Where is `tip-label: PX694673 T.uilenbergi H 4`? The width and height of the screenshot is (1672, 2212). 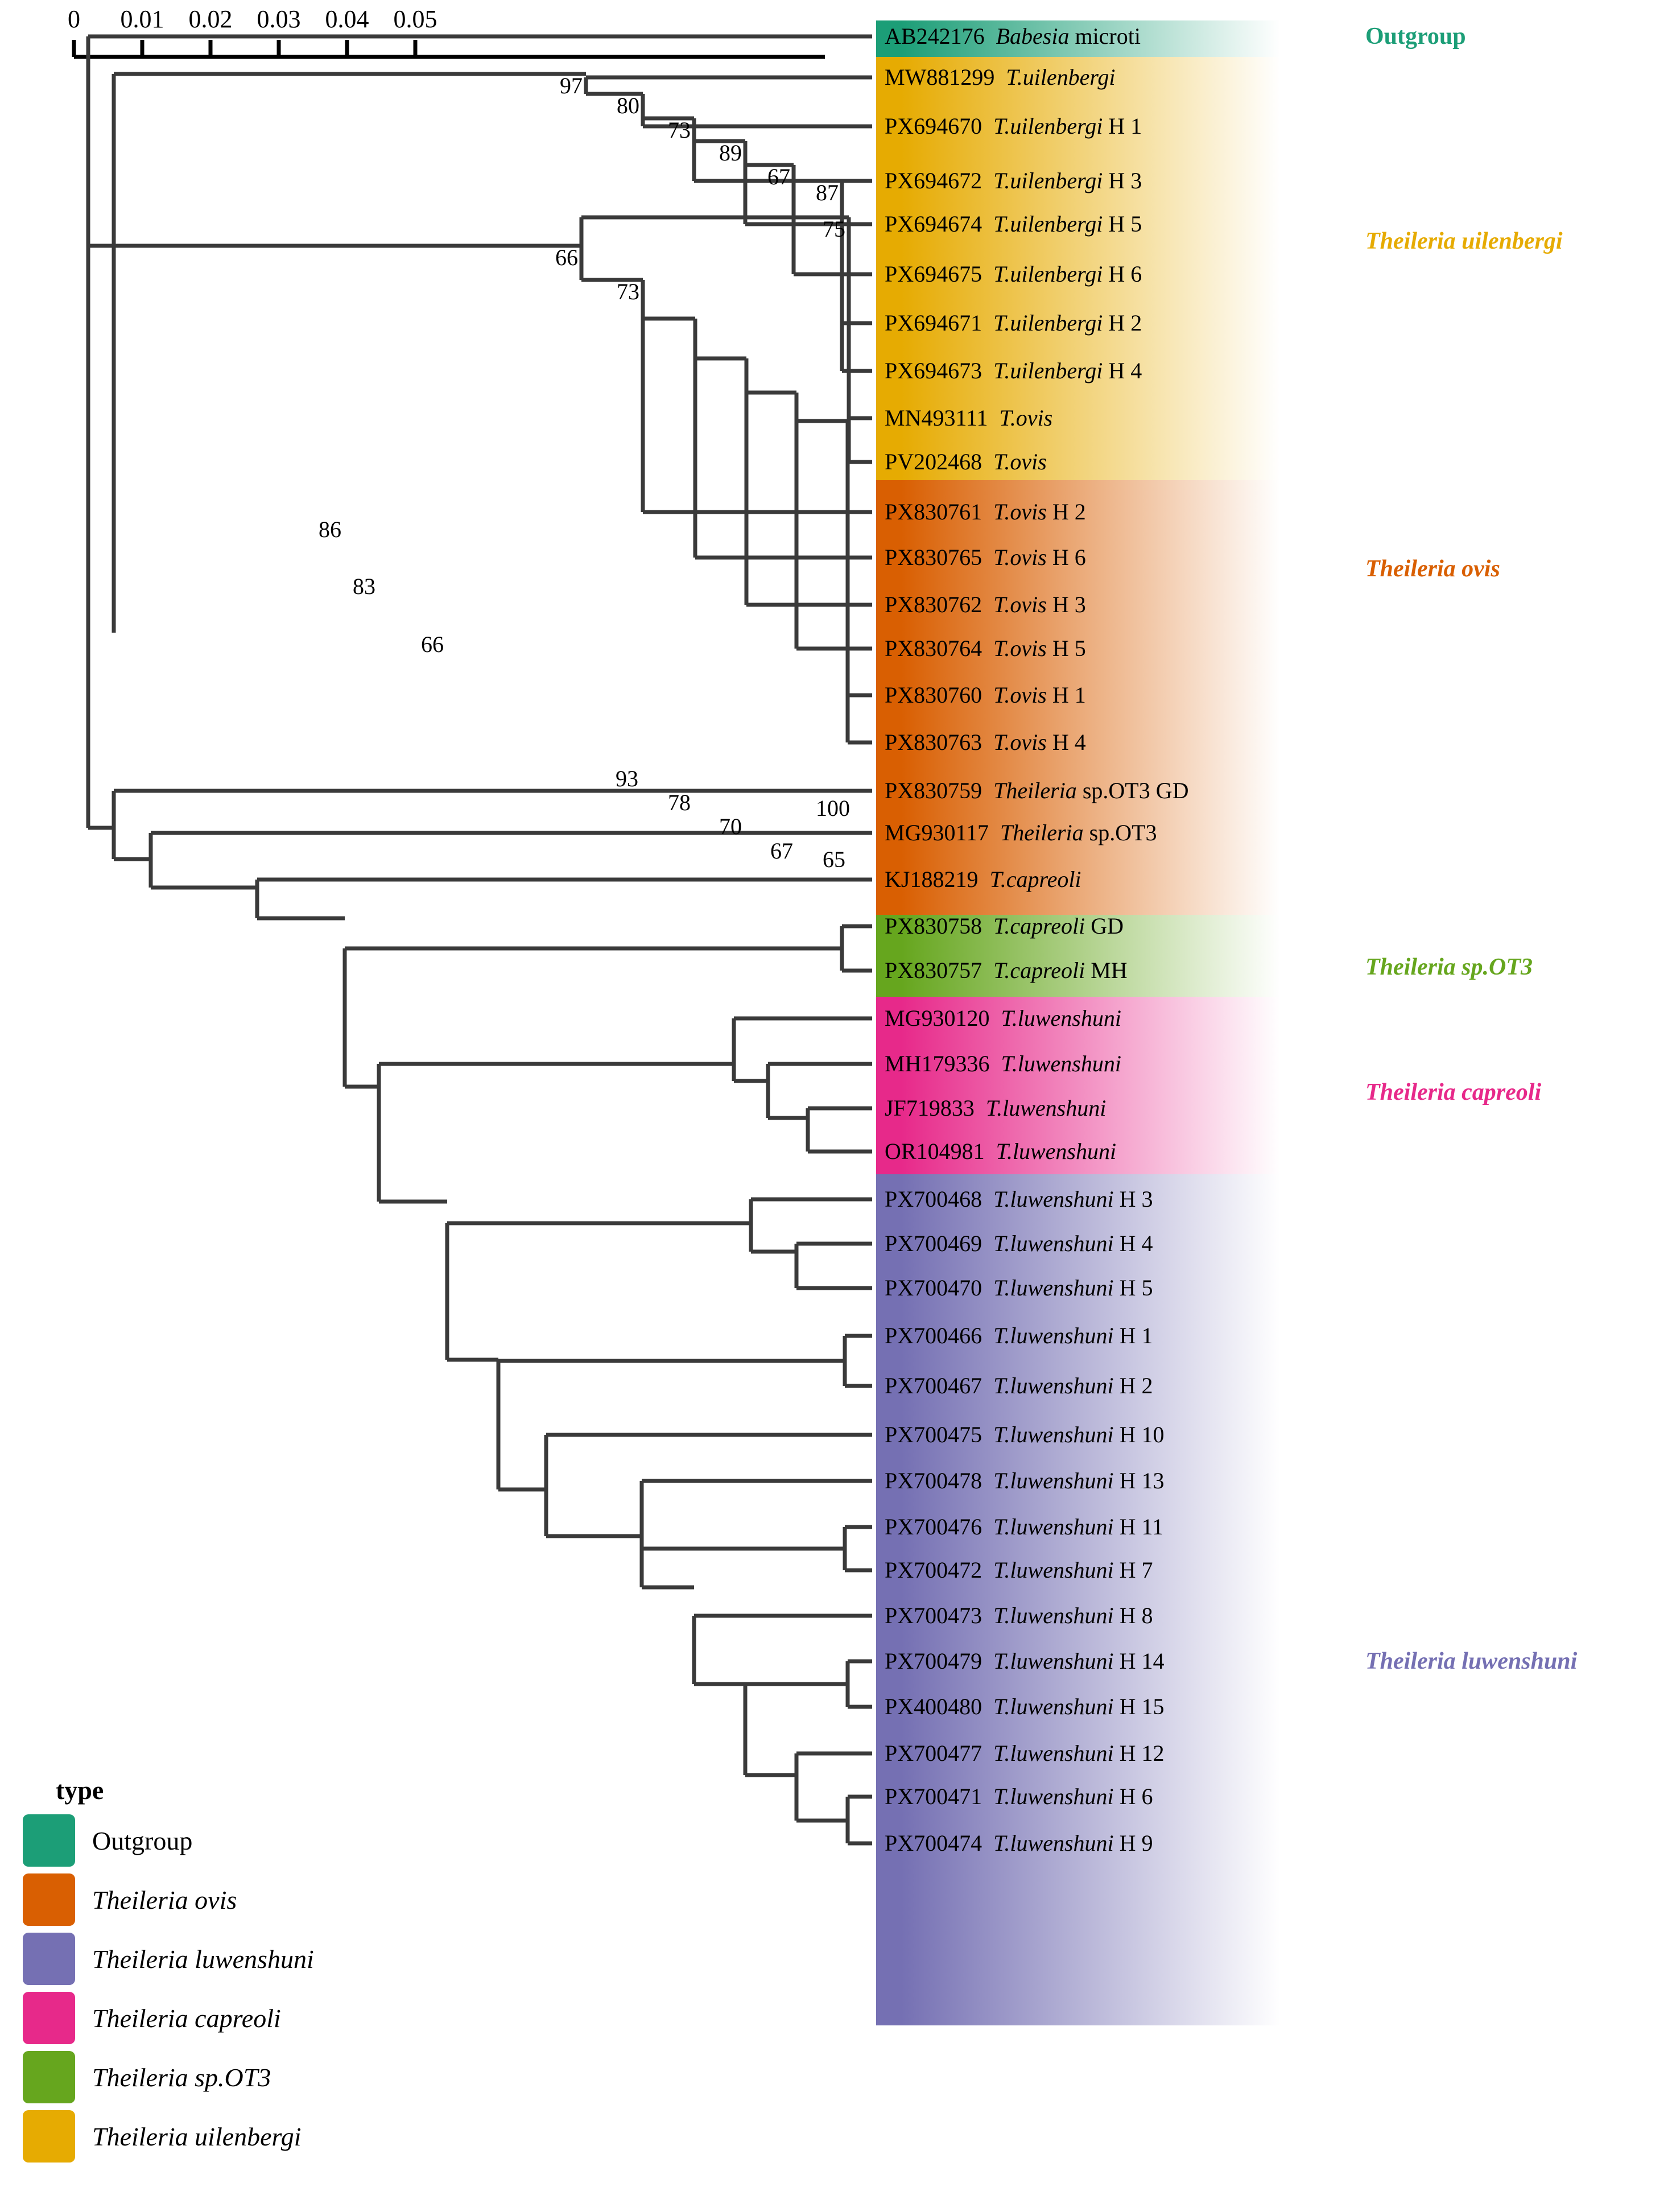 tip-label: PX694673 T.uilenbergi H 4 is located at coordinates (1013, 371).